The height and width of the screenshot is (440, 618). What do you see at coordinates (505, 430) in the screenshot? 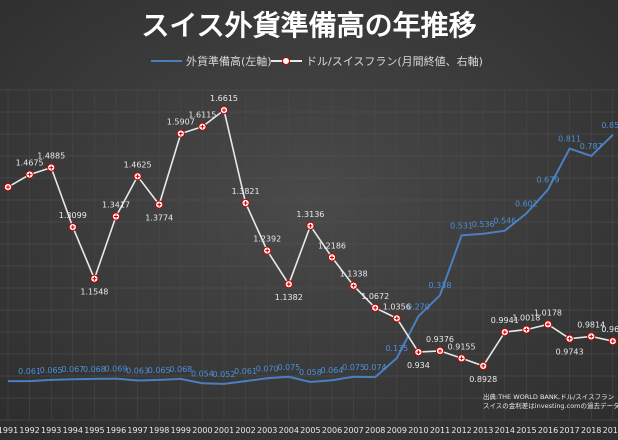
I see `x-tick-label: 2014` at bounding box center [505, 430].